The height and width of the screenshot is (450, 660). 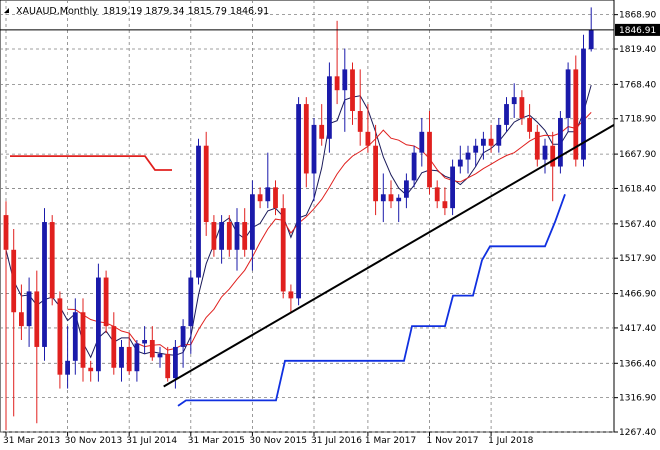 What do you see at coordinates (91, 163) in the screenshot?
I see `stop-line-red` at bounding box center [91, 163].